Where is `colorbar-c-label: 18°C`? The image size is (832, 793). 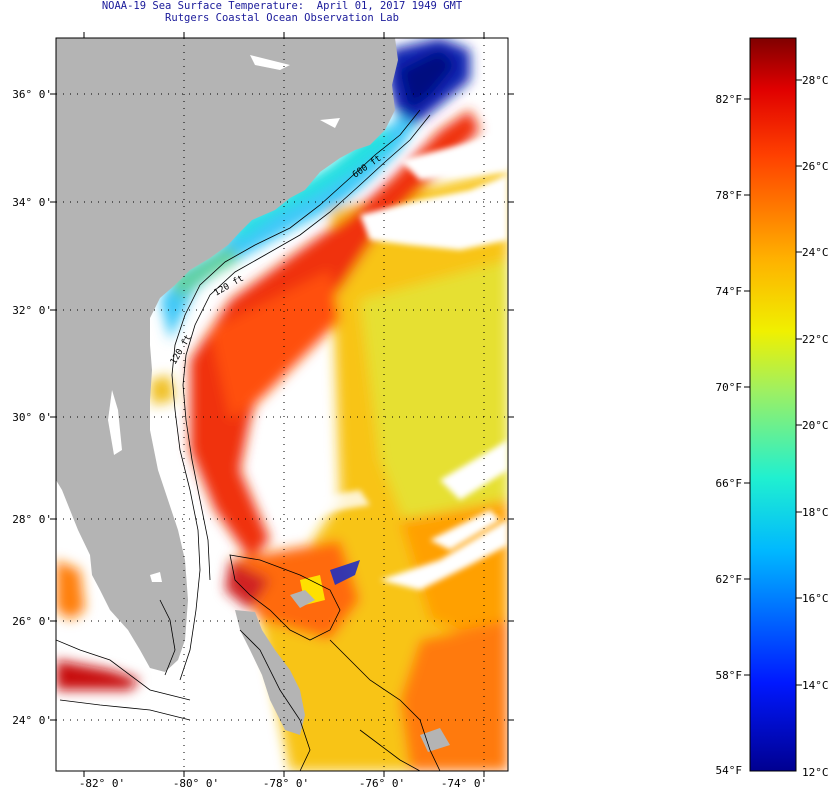 colorbar-c-label: 18°C is located at coordinates (815, 512).